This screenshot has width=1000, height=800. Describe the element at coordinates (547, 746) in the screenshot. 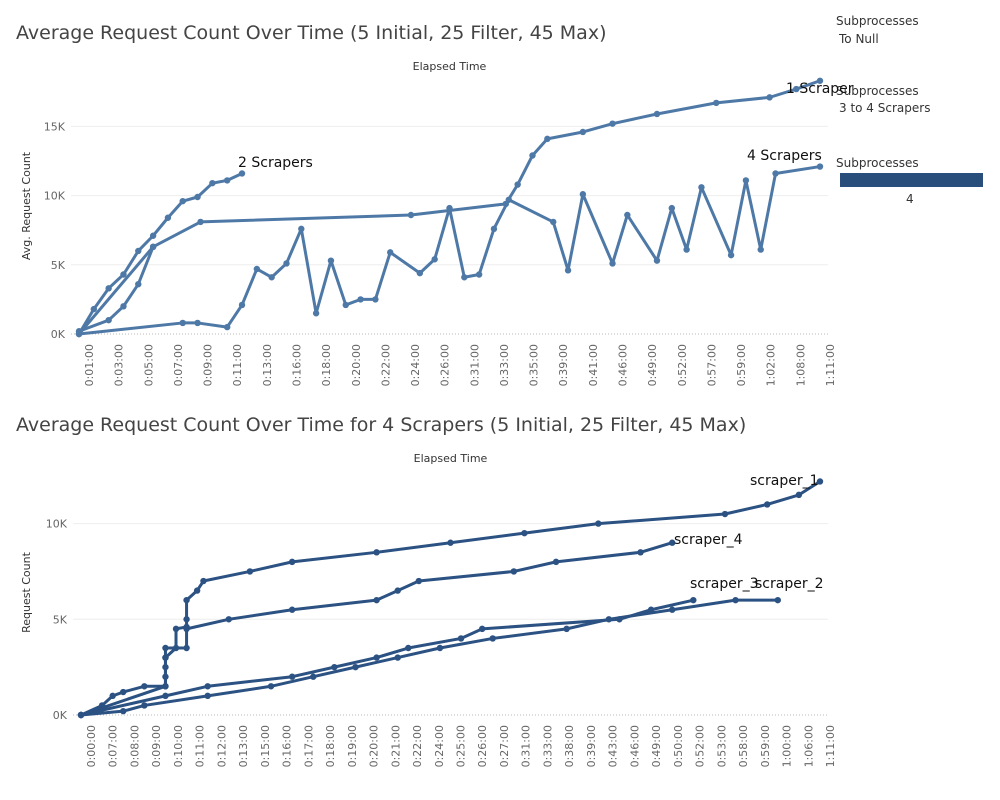

I see `chart2-x-tick-label: 0:33:00` at that location.